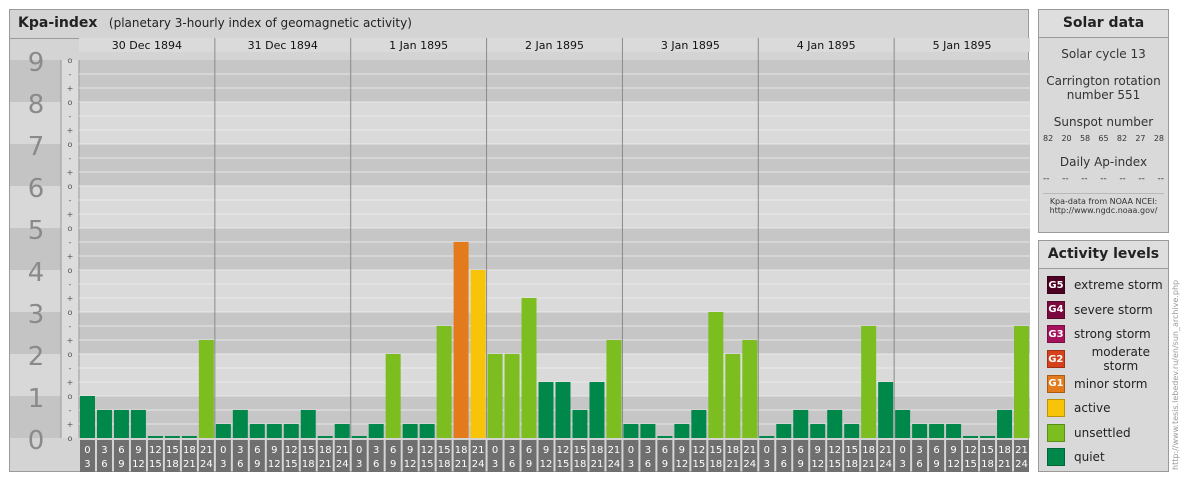 The height and width of the screenshot is (480, 1184). I want to click on chart-title-main: Kpa-index, so click(58, 23).